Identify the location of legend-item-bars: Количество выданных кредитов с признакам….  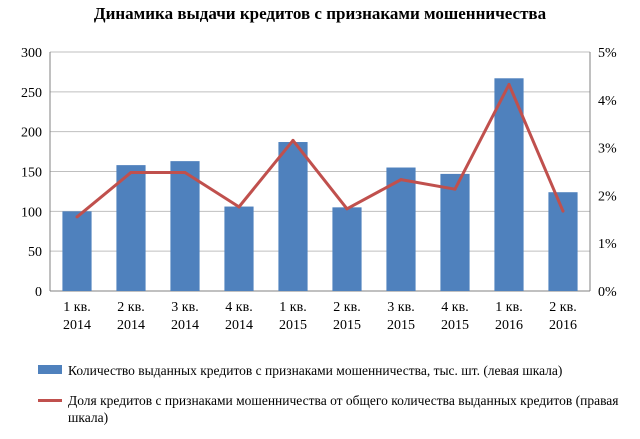
(333, 370).